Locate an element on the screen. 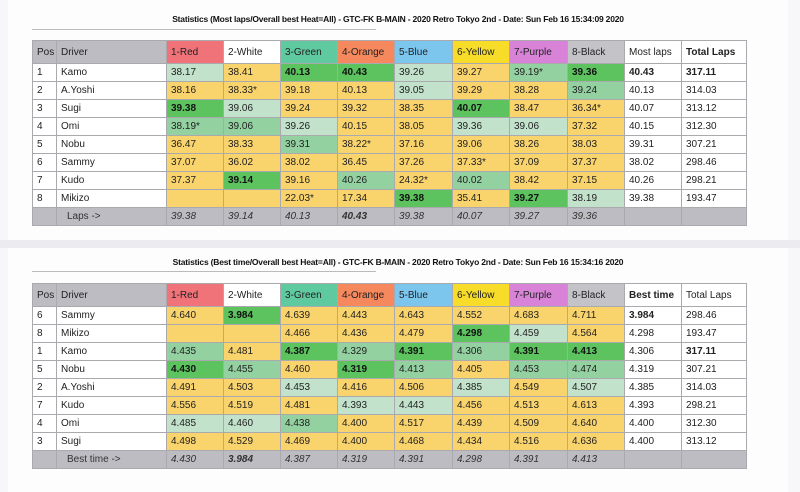 The height and width of the screenshot is (492, 800). lane-cell-yellow: 39.27 is located at coordinates (481, 72).